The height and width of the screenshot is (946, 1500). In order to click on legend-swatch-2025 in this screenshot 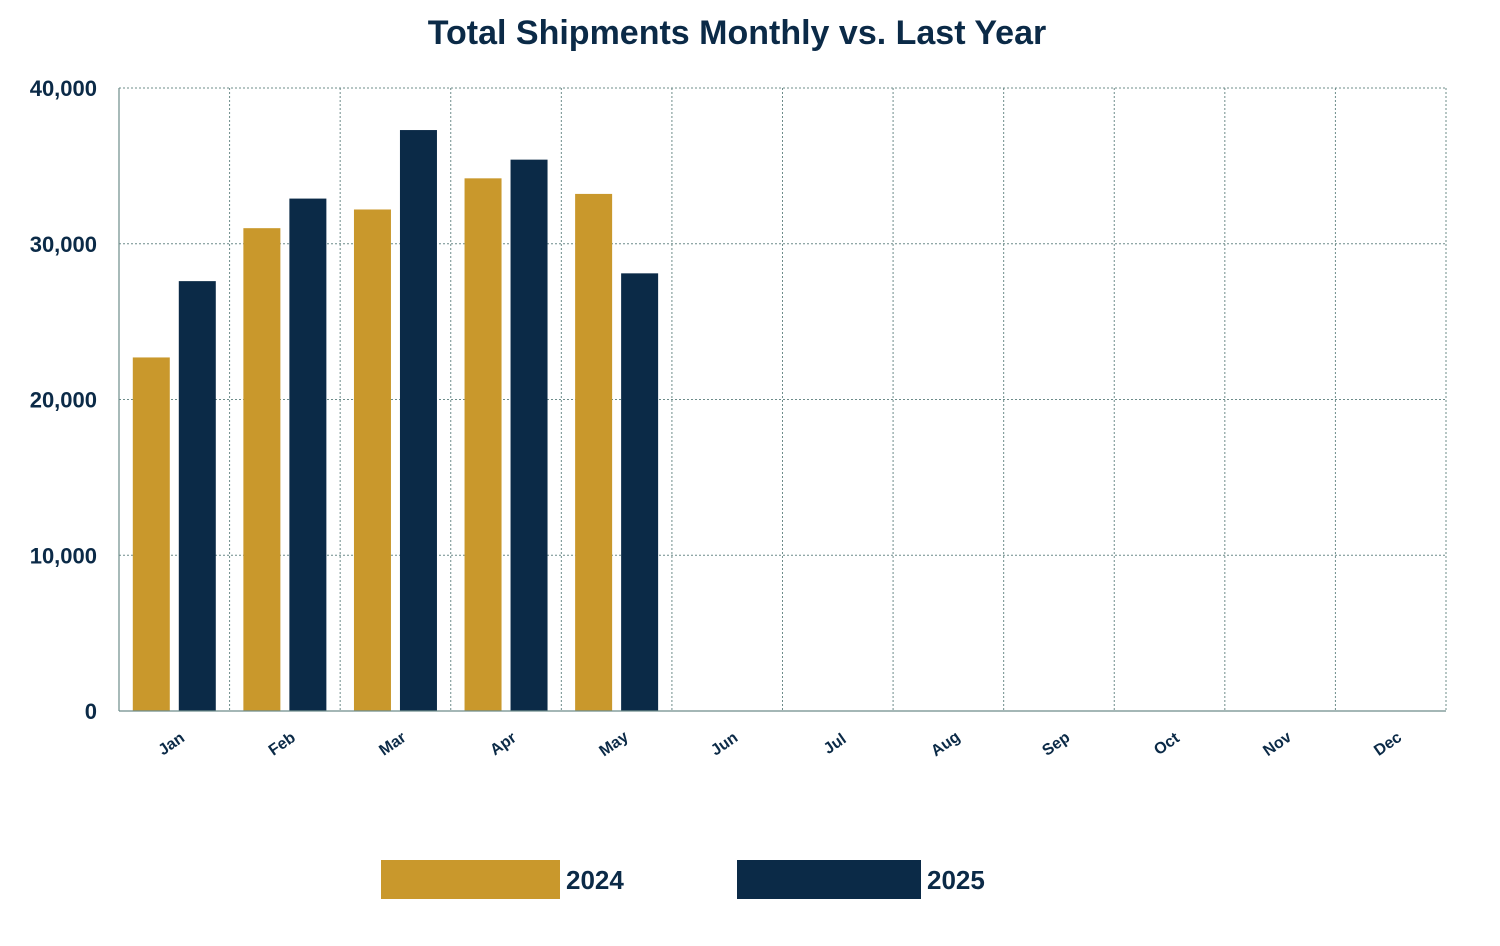, I will do `click(829, 879)`.